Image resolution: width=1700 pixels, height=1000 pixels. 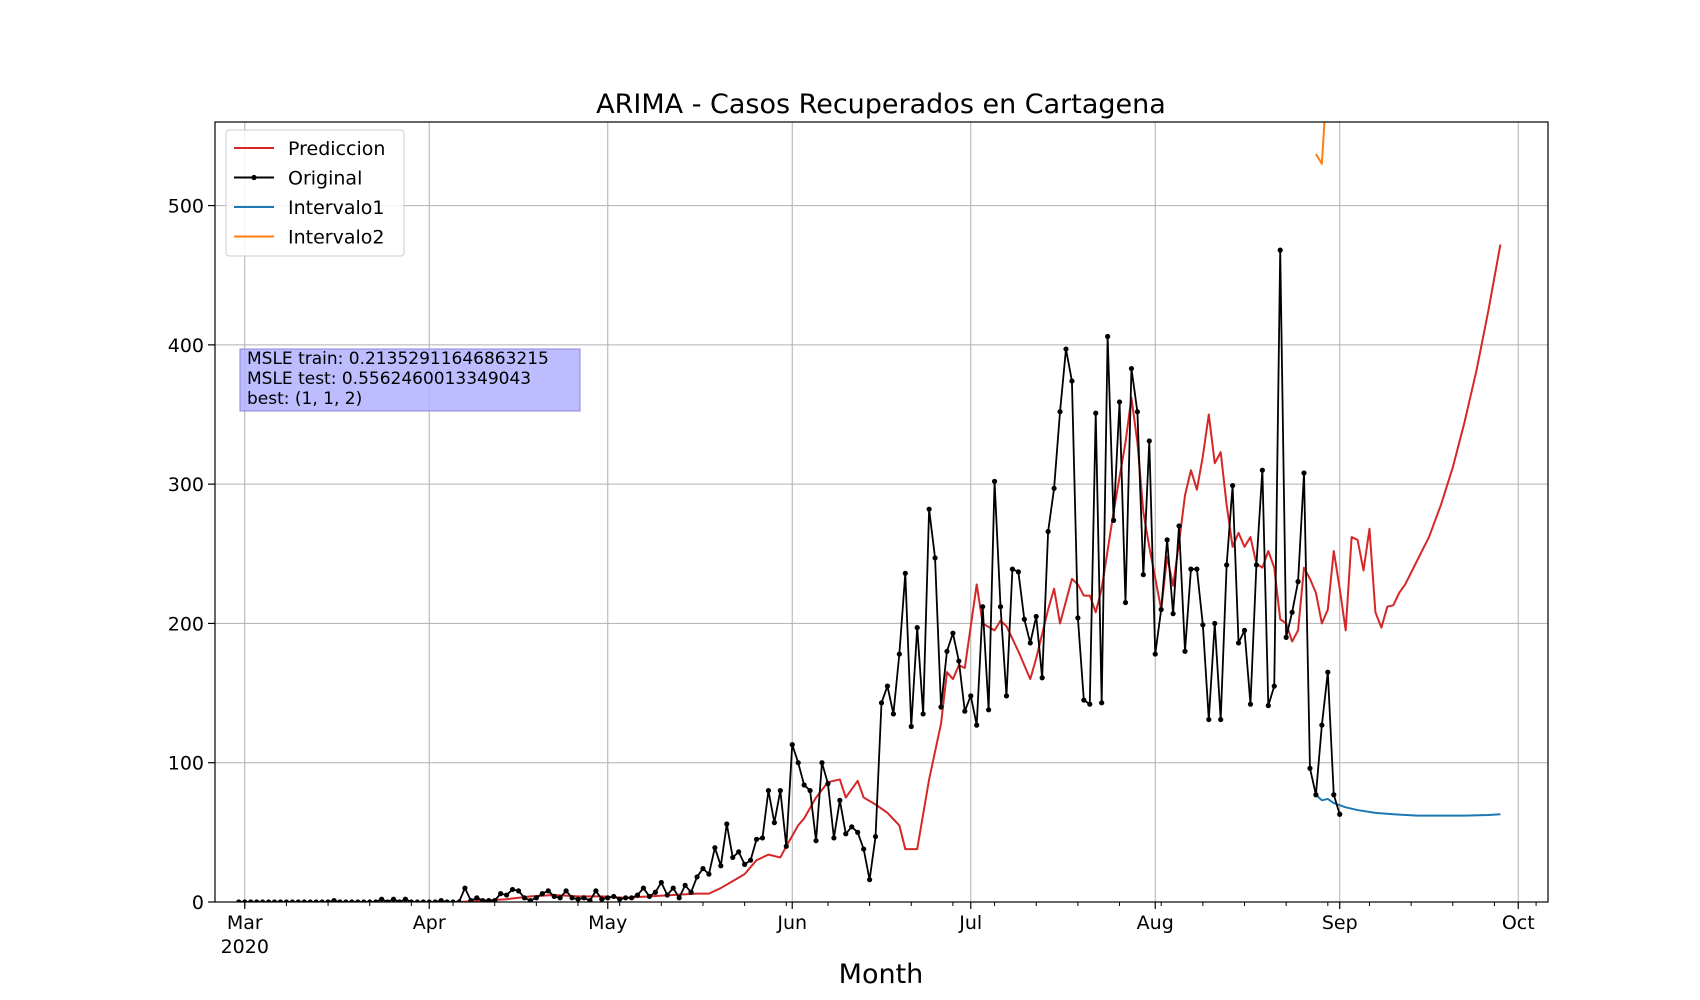 I want to click on annotation-line-2: MSLE test: 0.5562460013349043, so click(x=389, y=379).